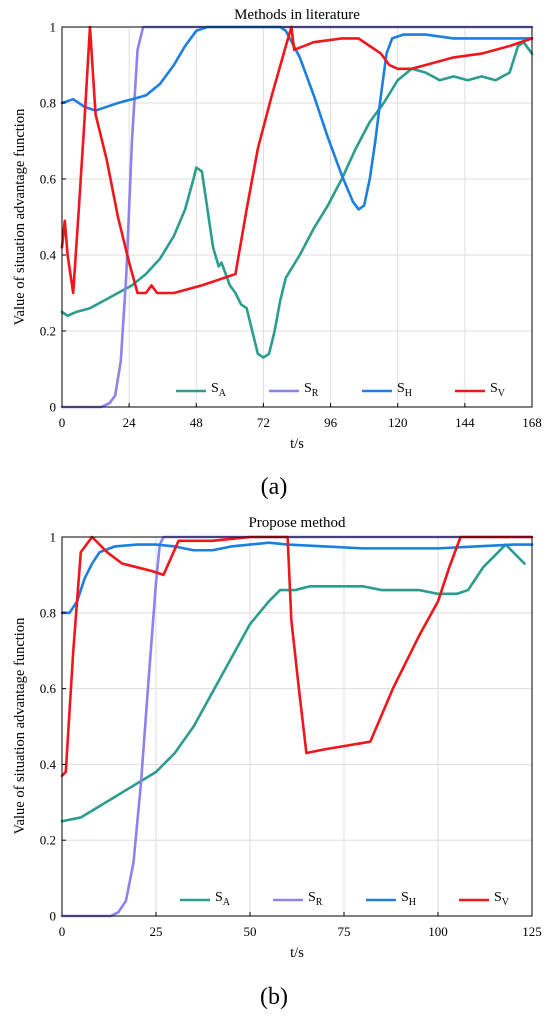 The width and height of the screenshot is (550, 1017). I want to click on x-tick-label: 100, so click(438, 931).